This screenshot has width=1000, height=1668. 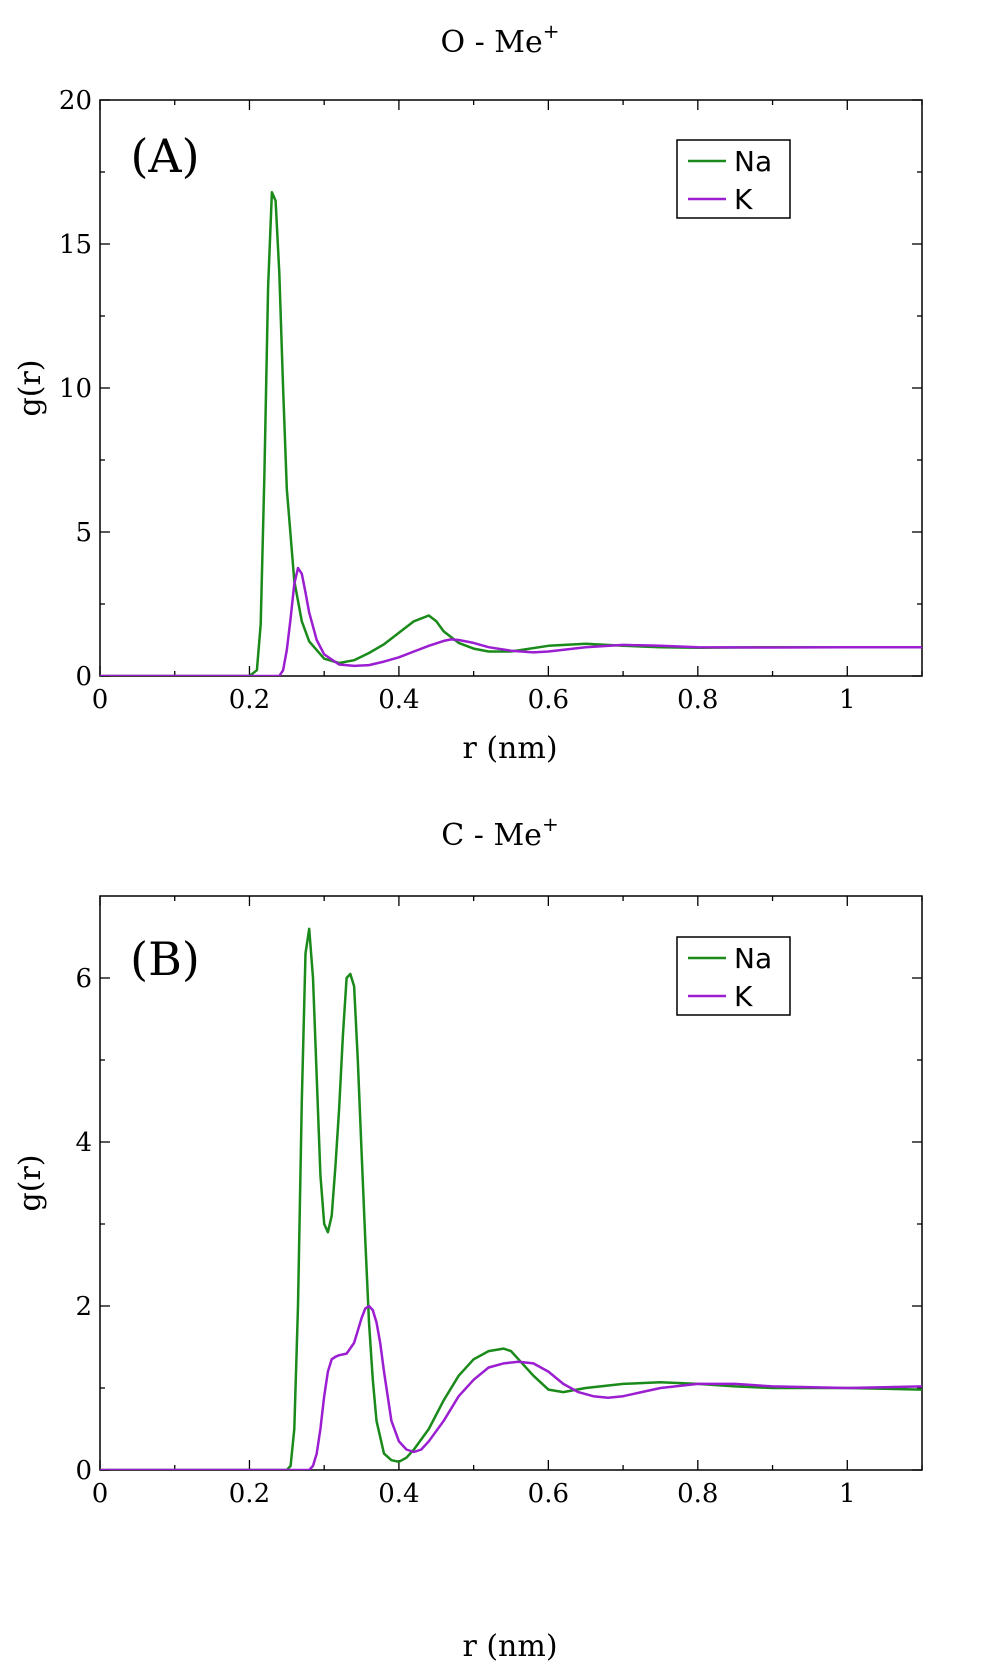 What do you see at coordinates (743, 199) in the screenshot?
I see `legend-label-k-a: K` at bounding box center [743, 199].